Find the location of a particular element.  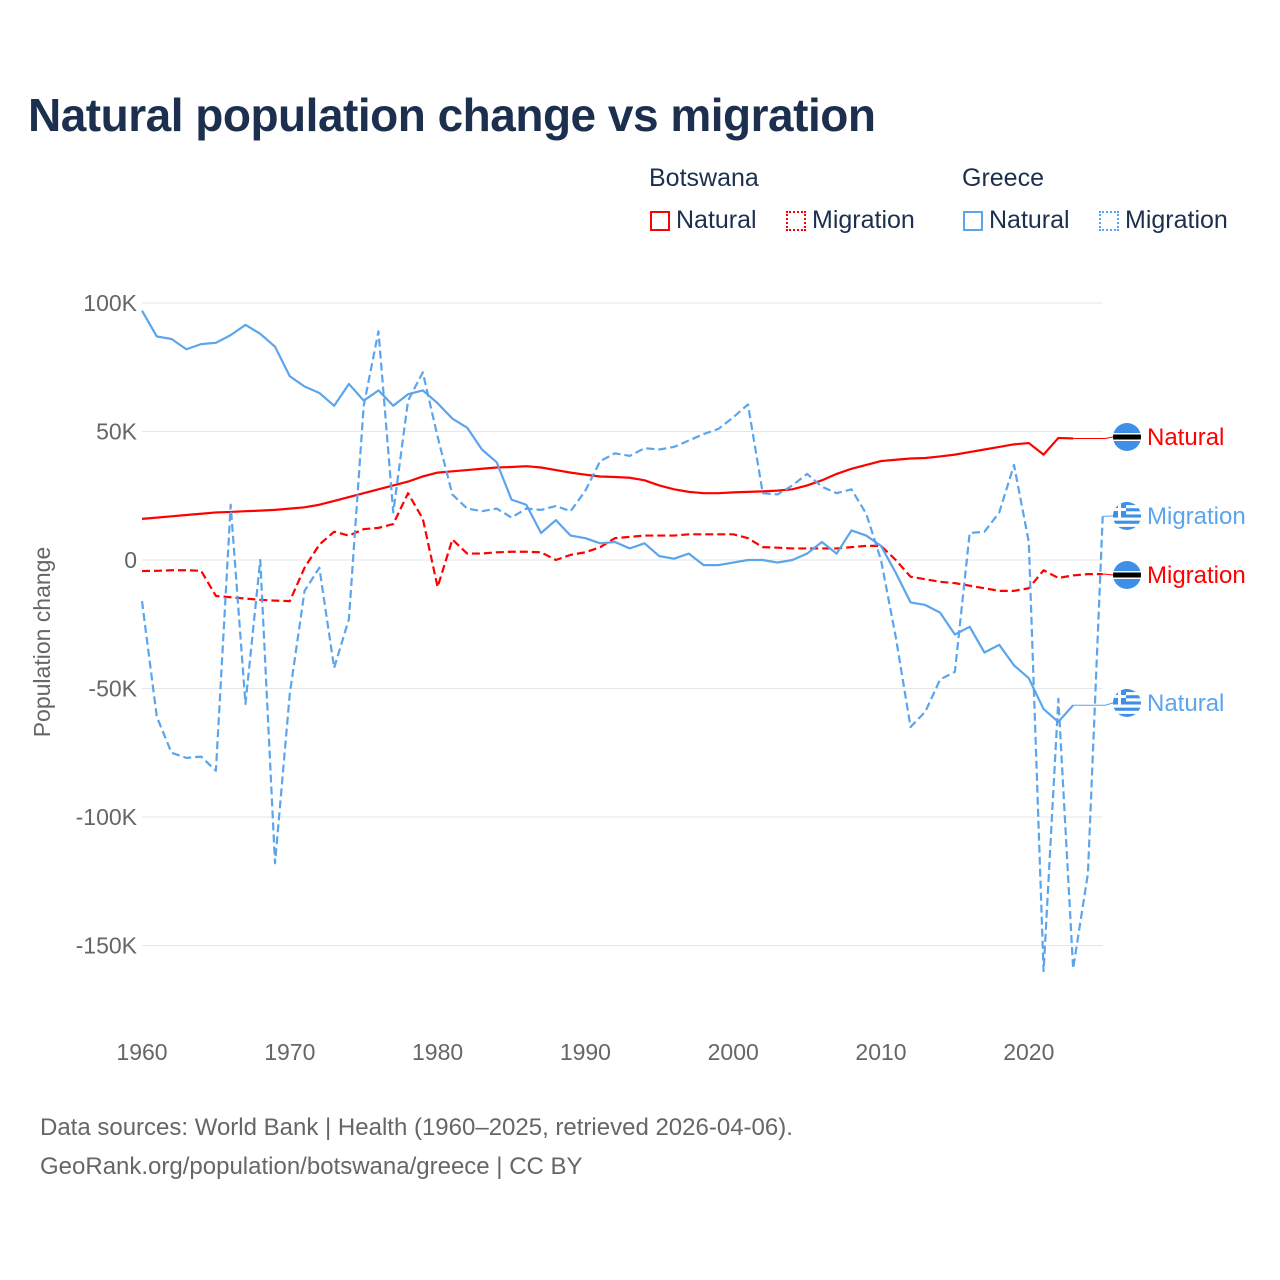

series-line-botswana-migration is located at coordinates (622, 547).